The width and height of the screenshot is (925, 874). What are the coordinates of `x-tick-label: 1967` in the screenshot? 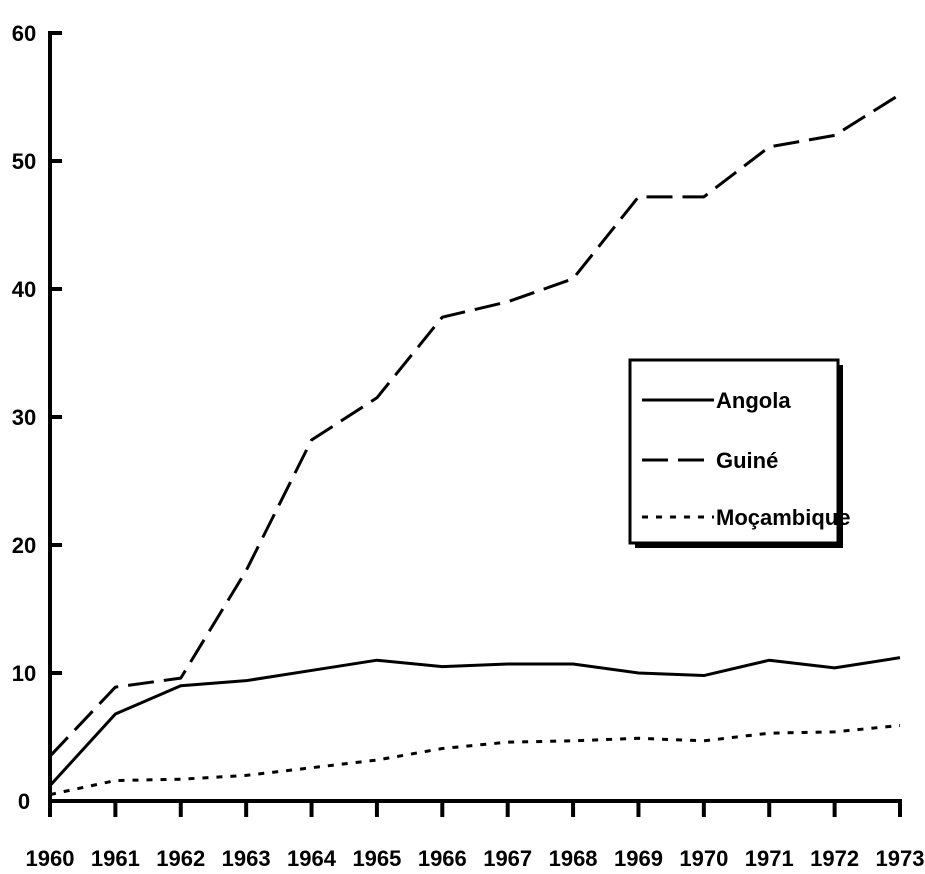 It's located at (507, 858).